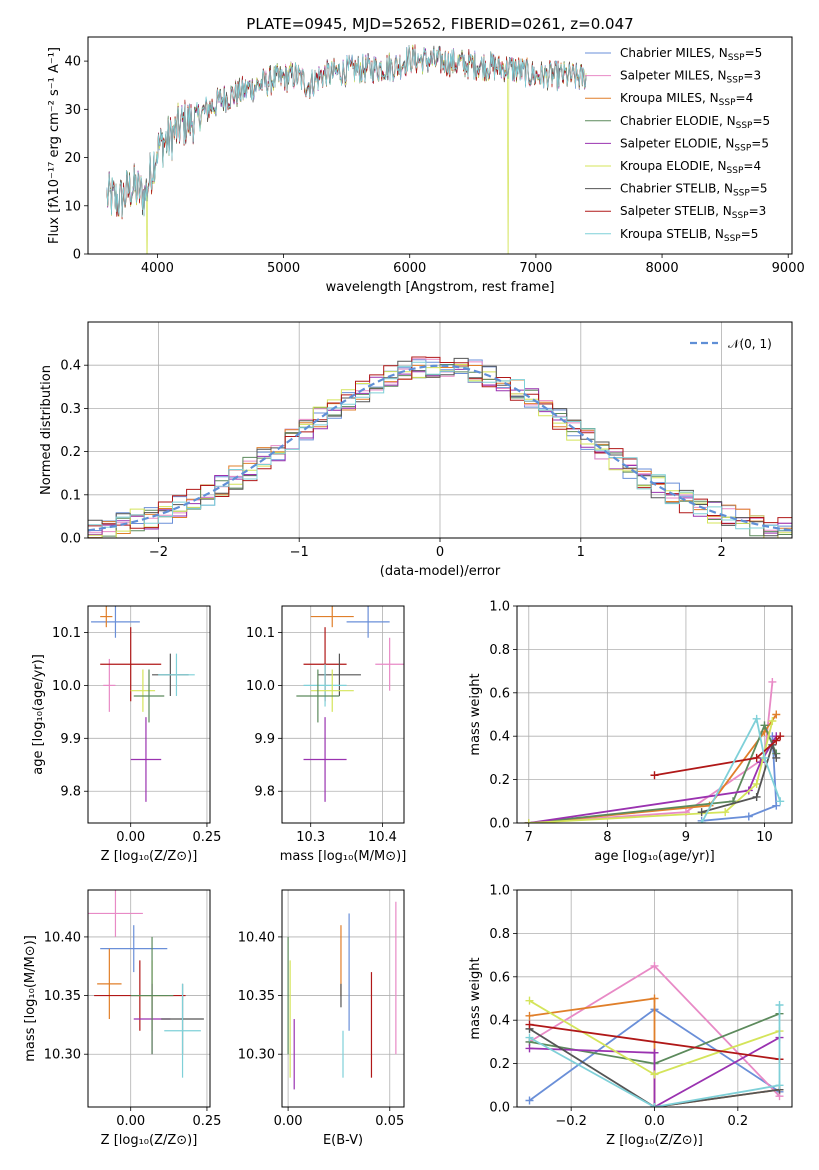  I want to click on x-tick-label: 8000, so click(662, 268).